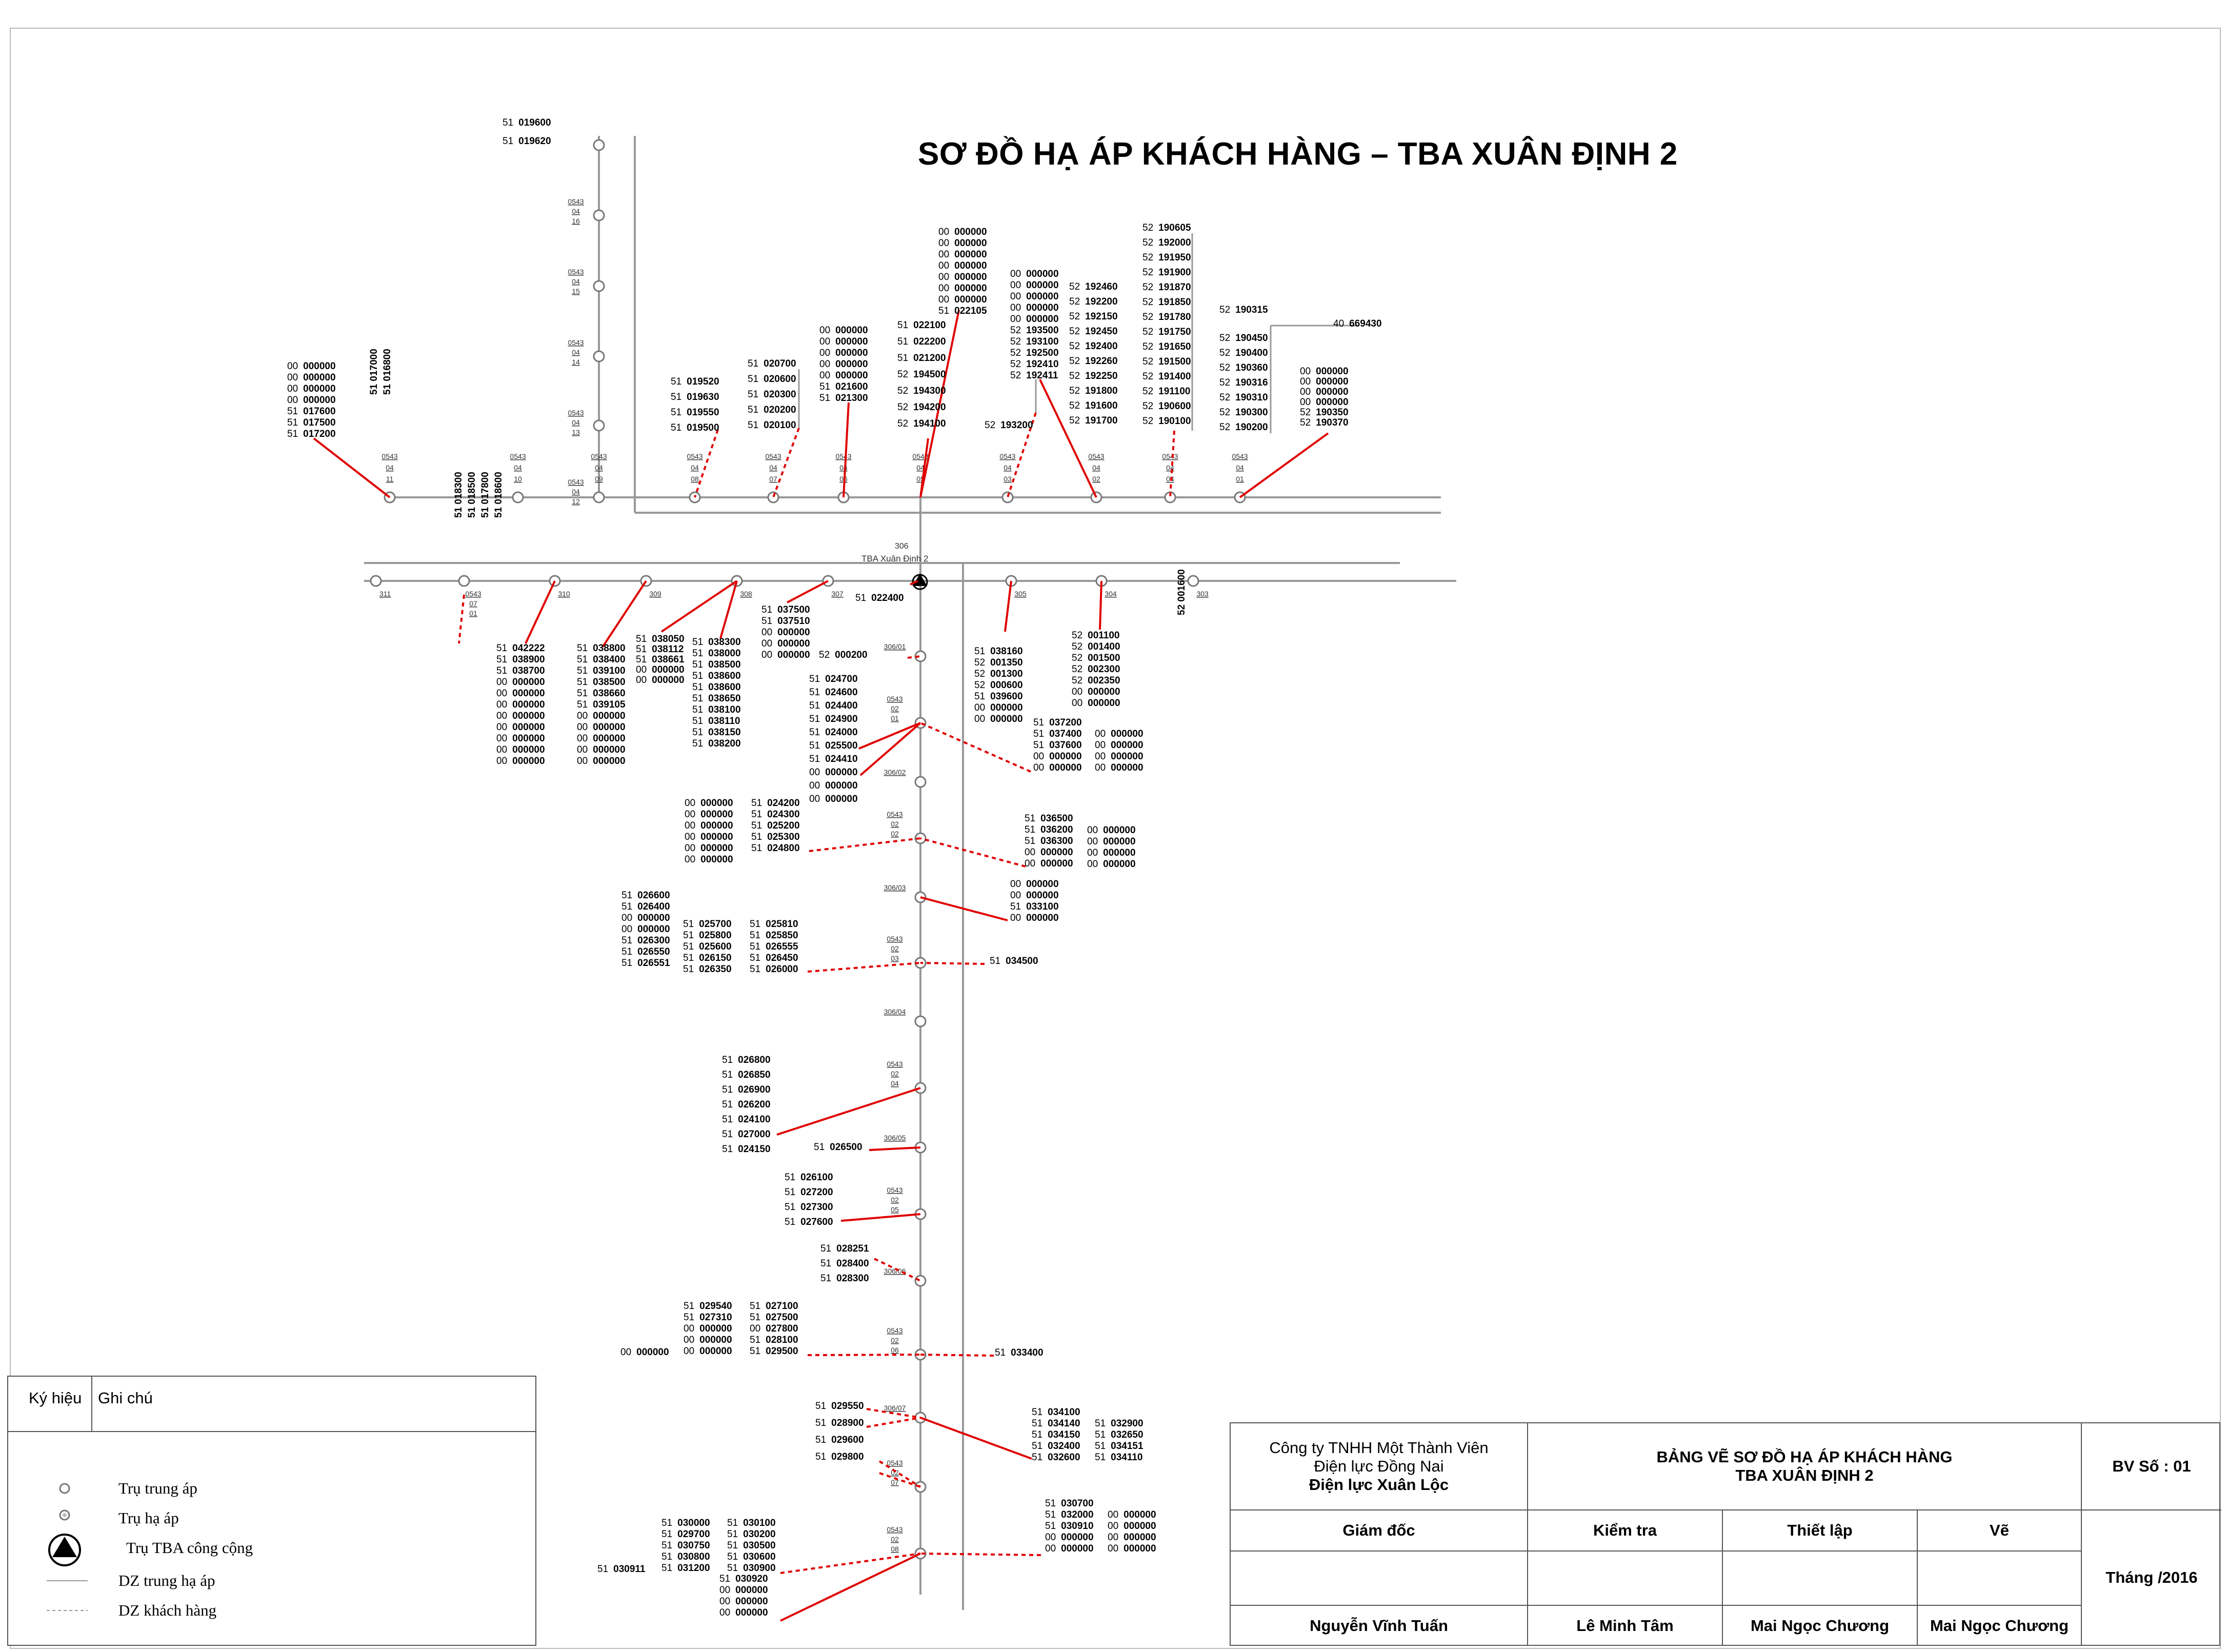 This screenshot has height=1652, width=2227. What do you see at coordinates (751, 1534) in the screenshot?
I see `customer-code: 51 030200` at bounding box center [751, 1534].